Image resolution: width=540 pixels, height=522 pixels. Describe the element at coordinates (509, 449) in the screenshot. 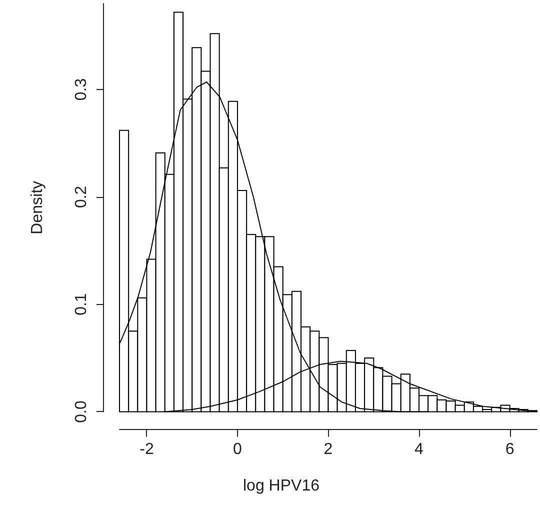

I see `x-tick-label: 6` at that location.